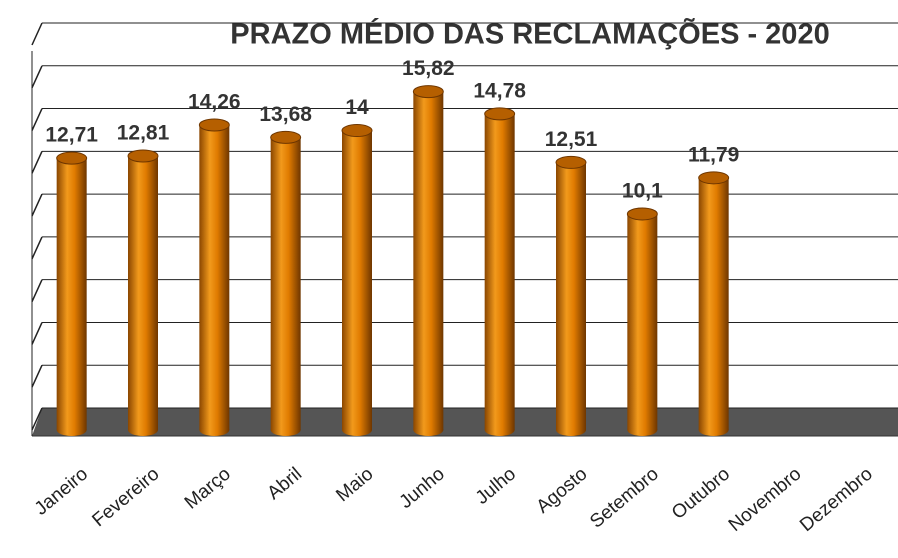 The height and width of the screenshot is (558, 898). Describe the element at coordinates (836, 500) in the screenshot. I see `x-tick-label: Dezembro` at that location.